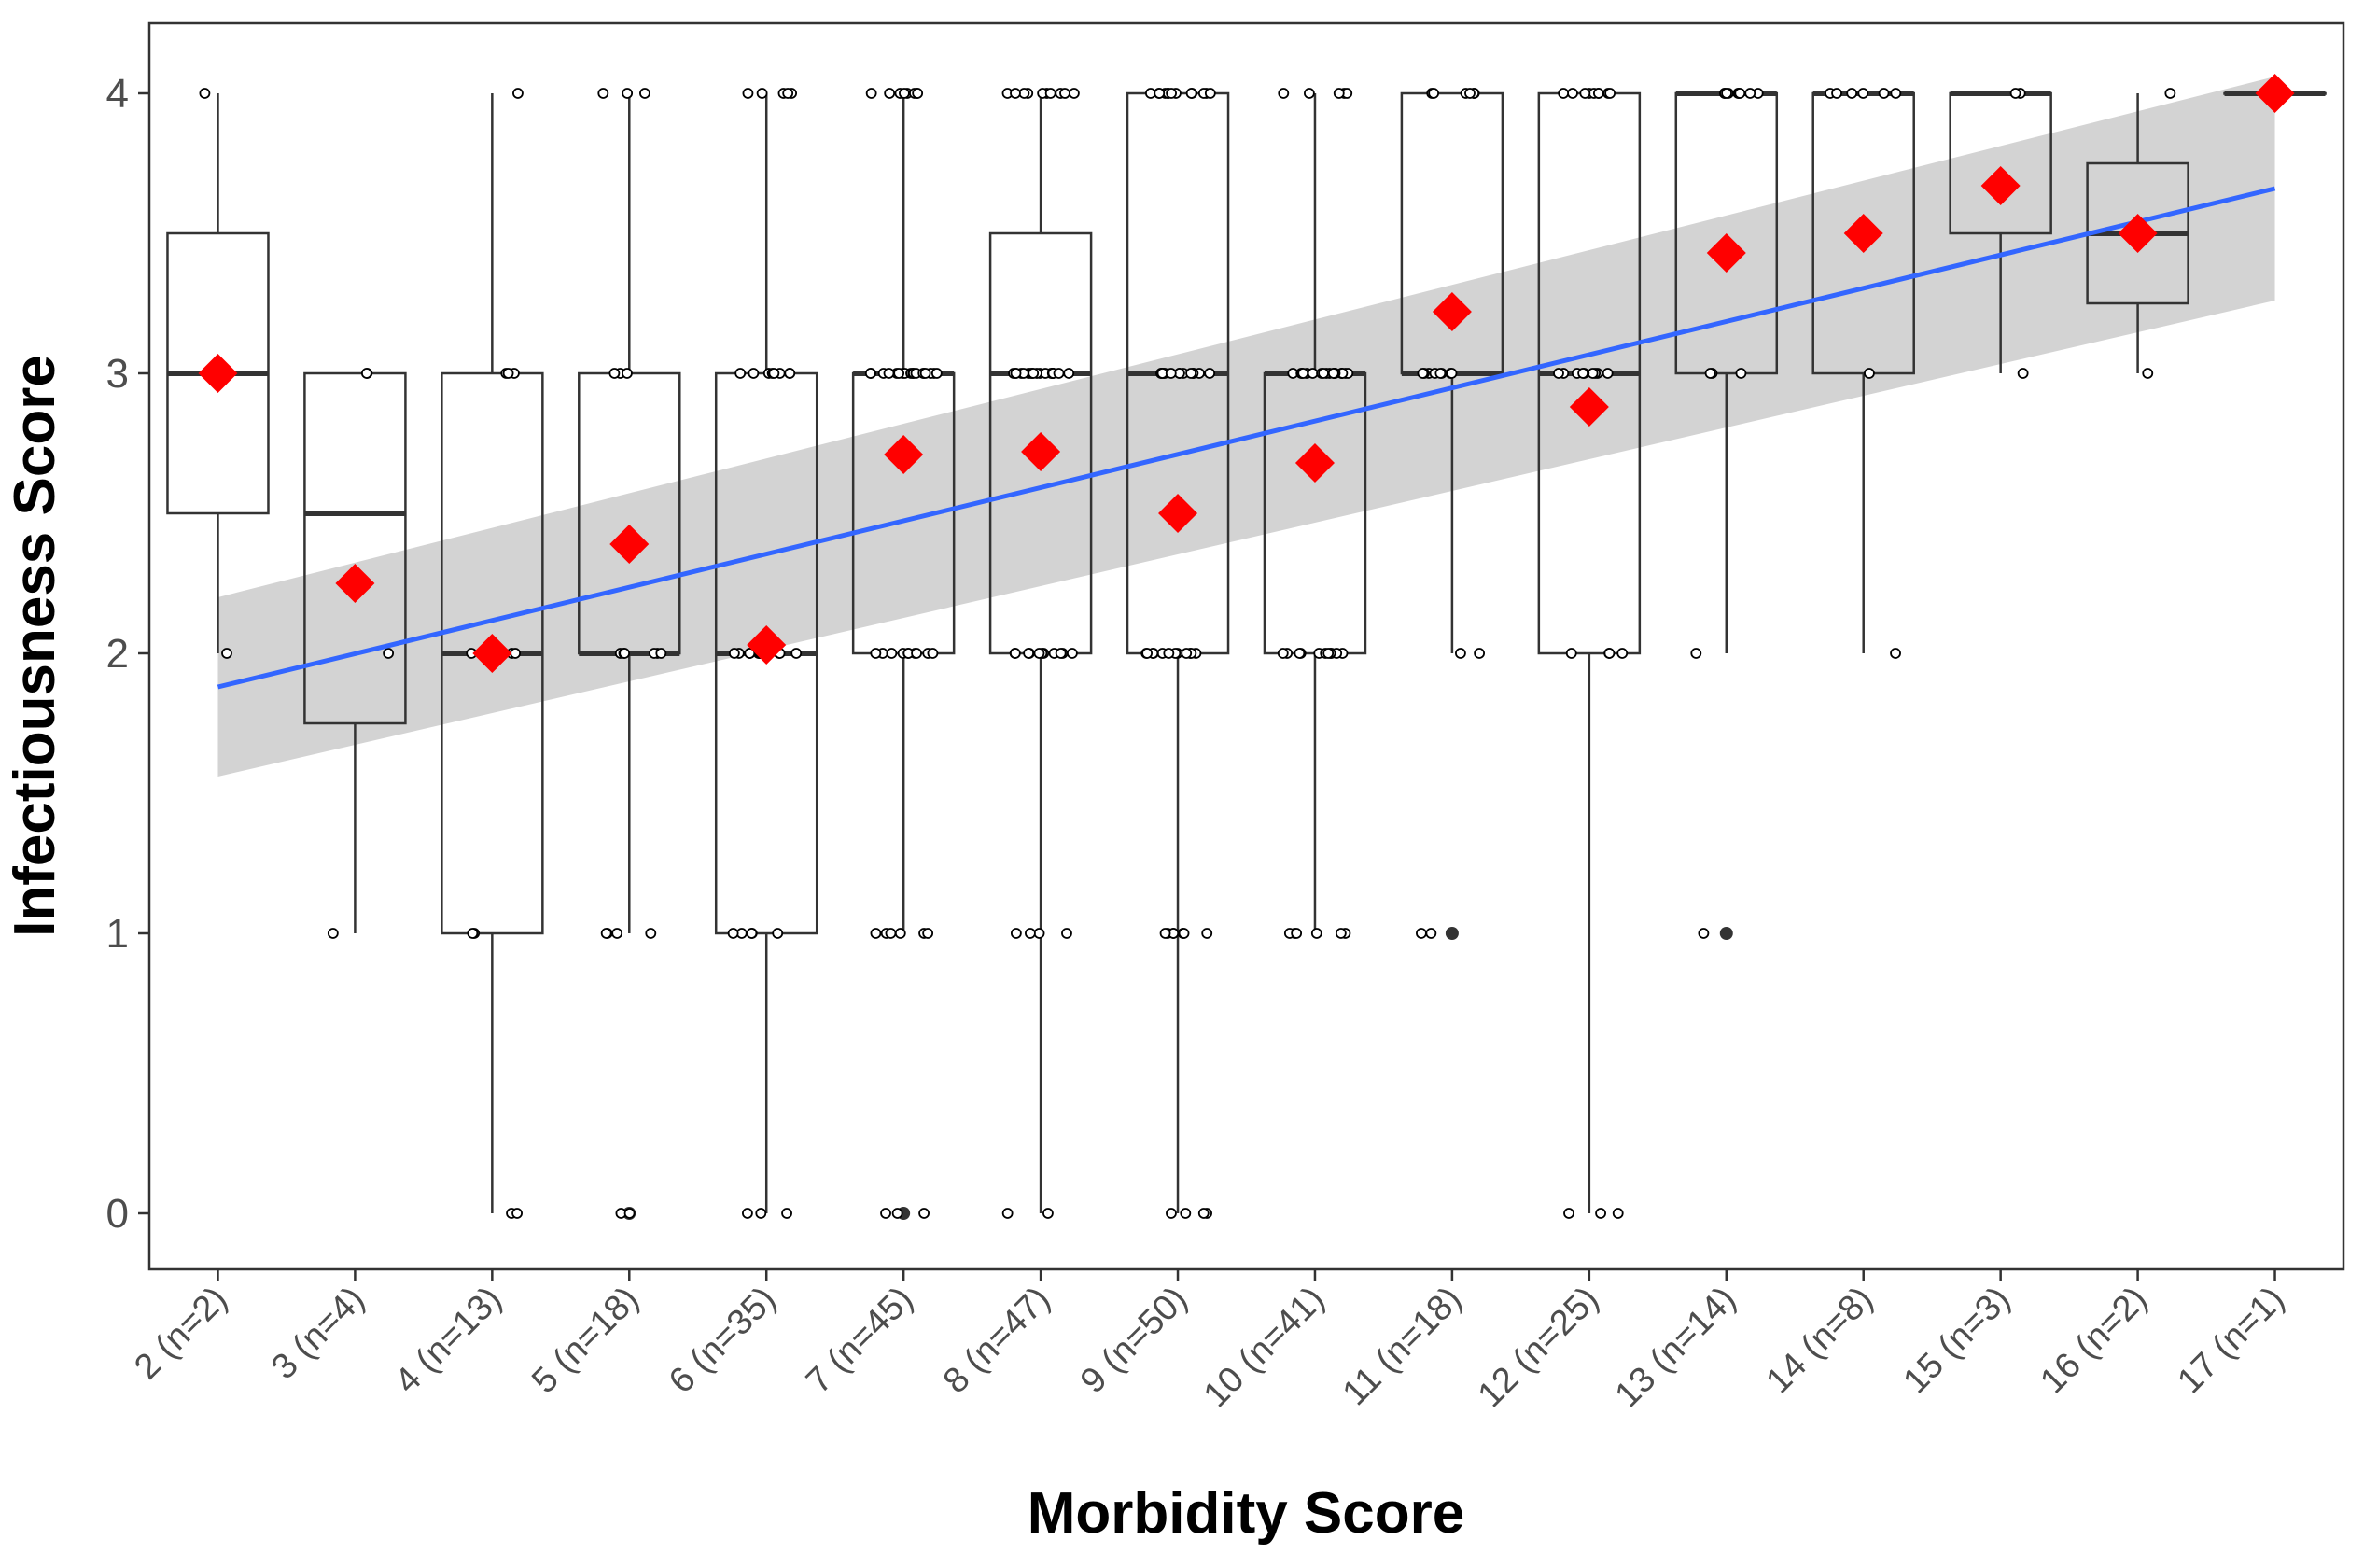 This screenshot has width=2364, height=1568. I want to click on x-tick-label: 11 (n=18), so click(1402, 1346).